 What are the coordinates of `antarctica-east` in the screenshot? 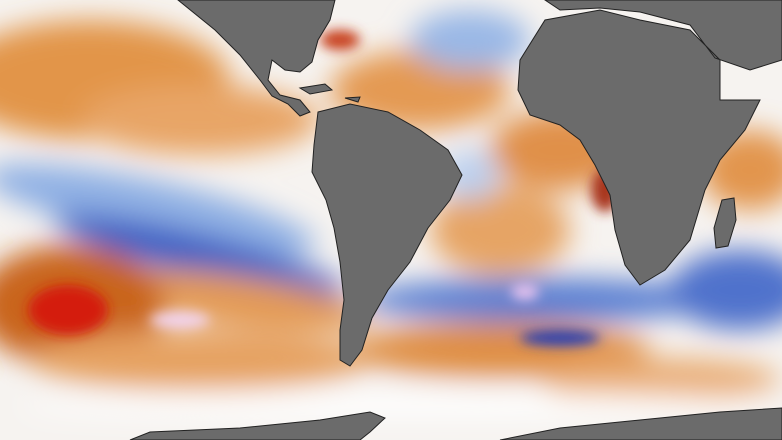 It's located at (640, 423).